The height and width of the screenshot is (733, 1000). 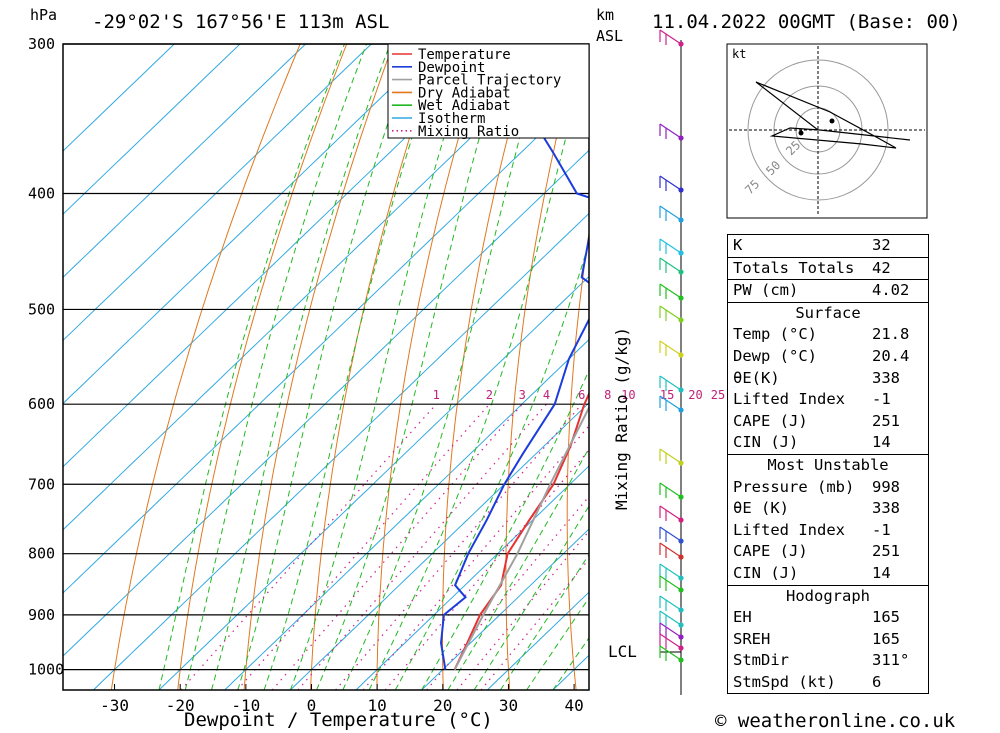 What do you see at coordinates (695, 395) in the screenshot?
I see `mixing-ratio-label: 20` at bounding box center [695, 395].